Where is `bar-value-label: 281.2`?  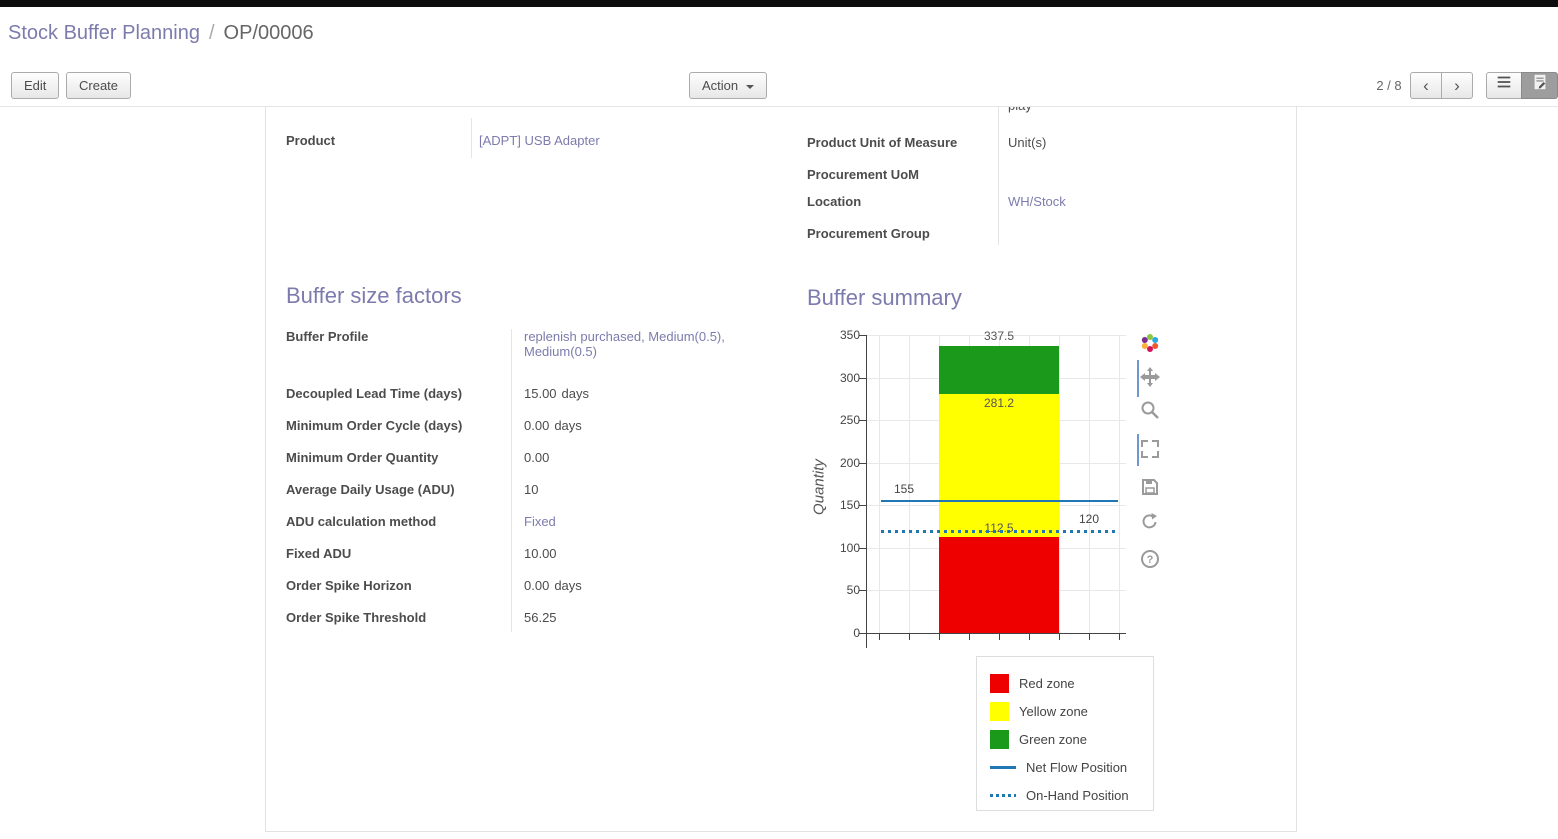 bar-value-label: 281.2 is located at coordinates (999, 402).